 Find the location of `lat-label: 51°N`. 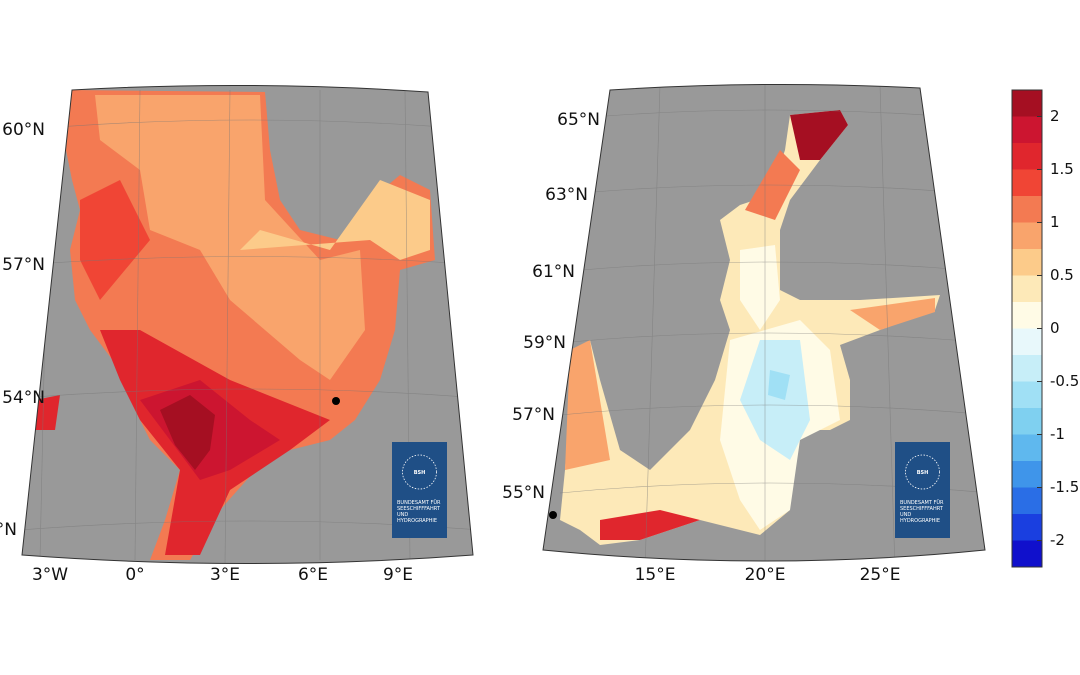

lat-label: 51°N is located at coordinates (8, 530).